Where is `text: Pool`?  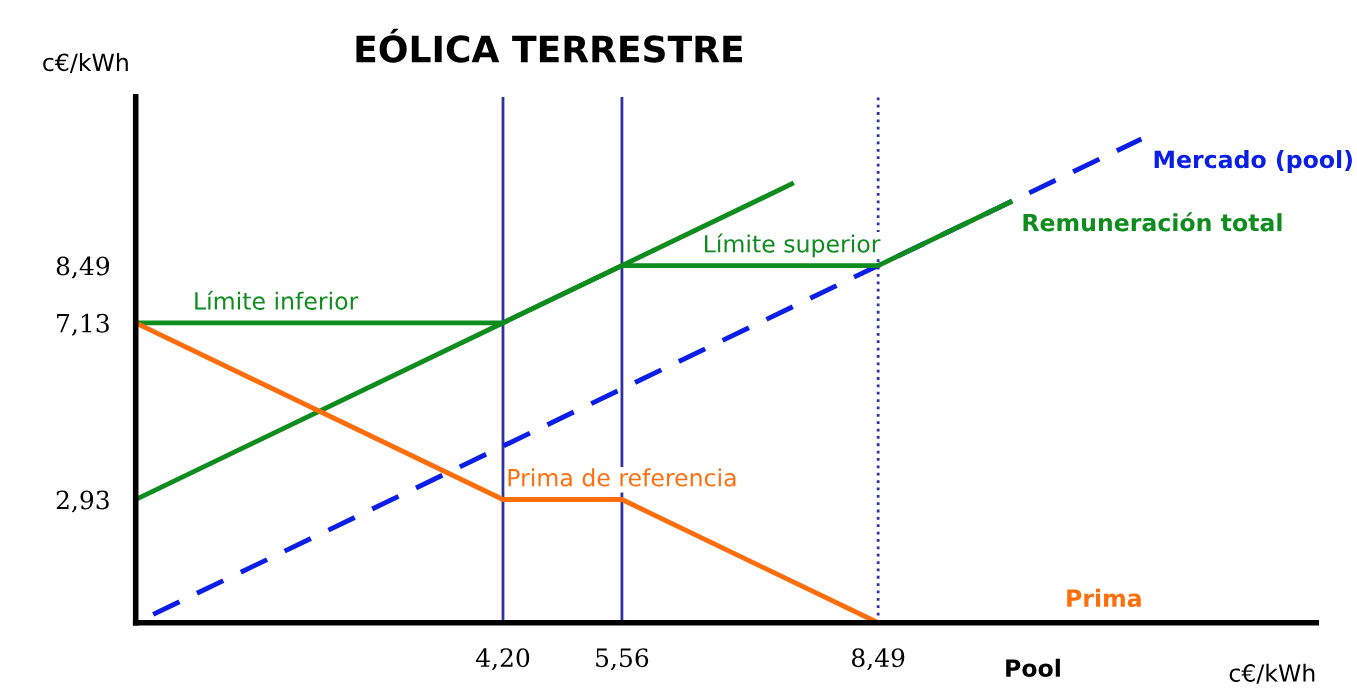
text: Pool is located at coordinates (1033, 667).